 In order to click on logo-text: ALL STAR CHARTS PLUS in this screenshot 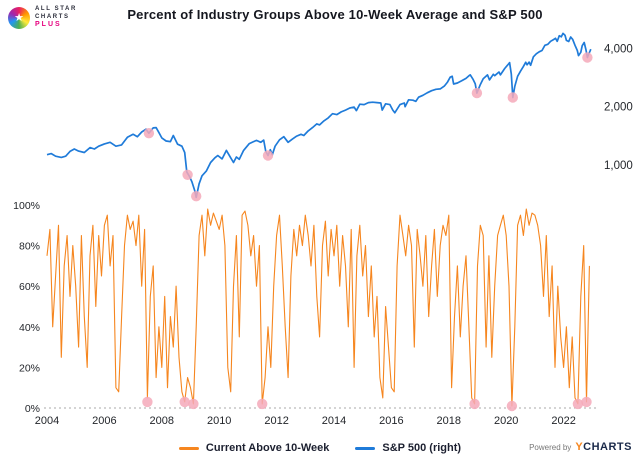, I will do `click(56, 18)`.